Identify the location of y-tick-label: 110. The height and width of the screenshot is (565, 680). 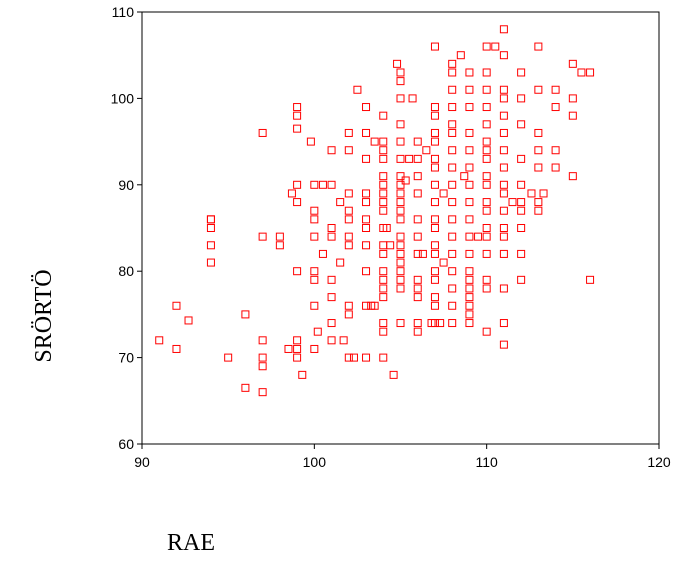
(123, 12).